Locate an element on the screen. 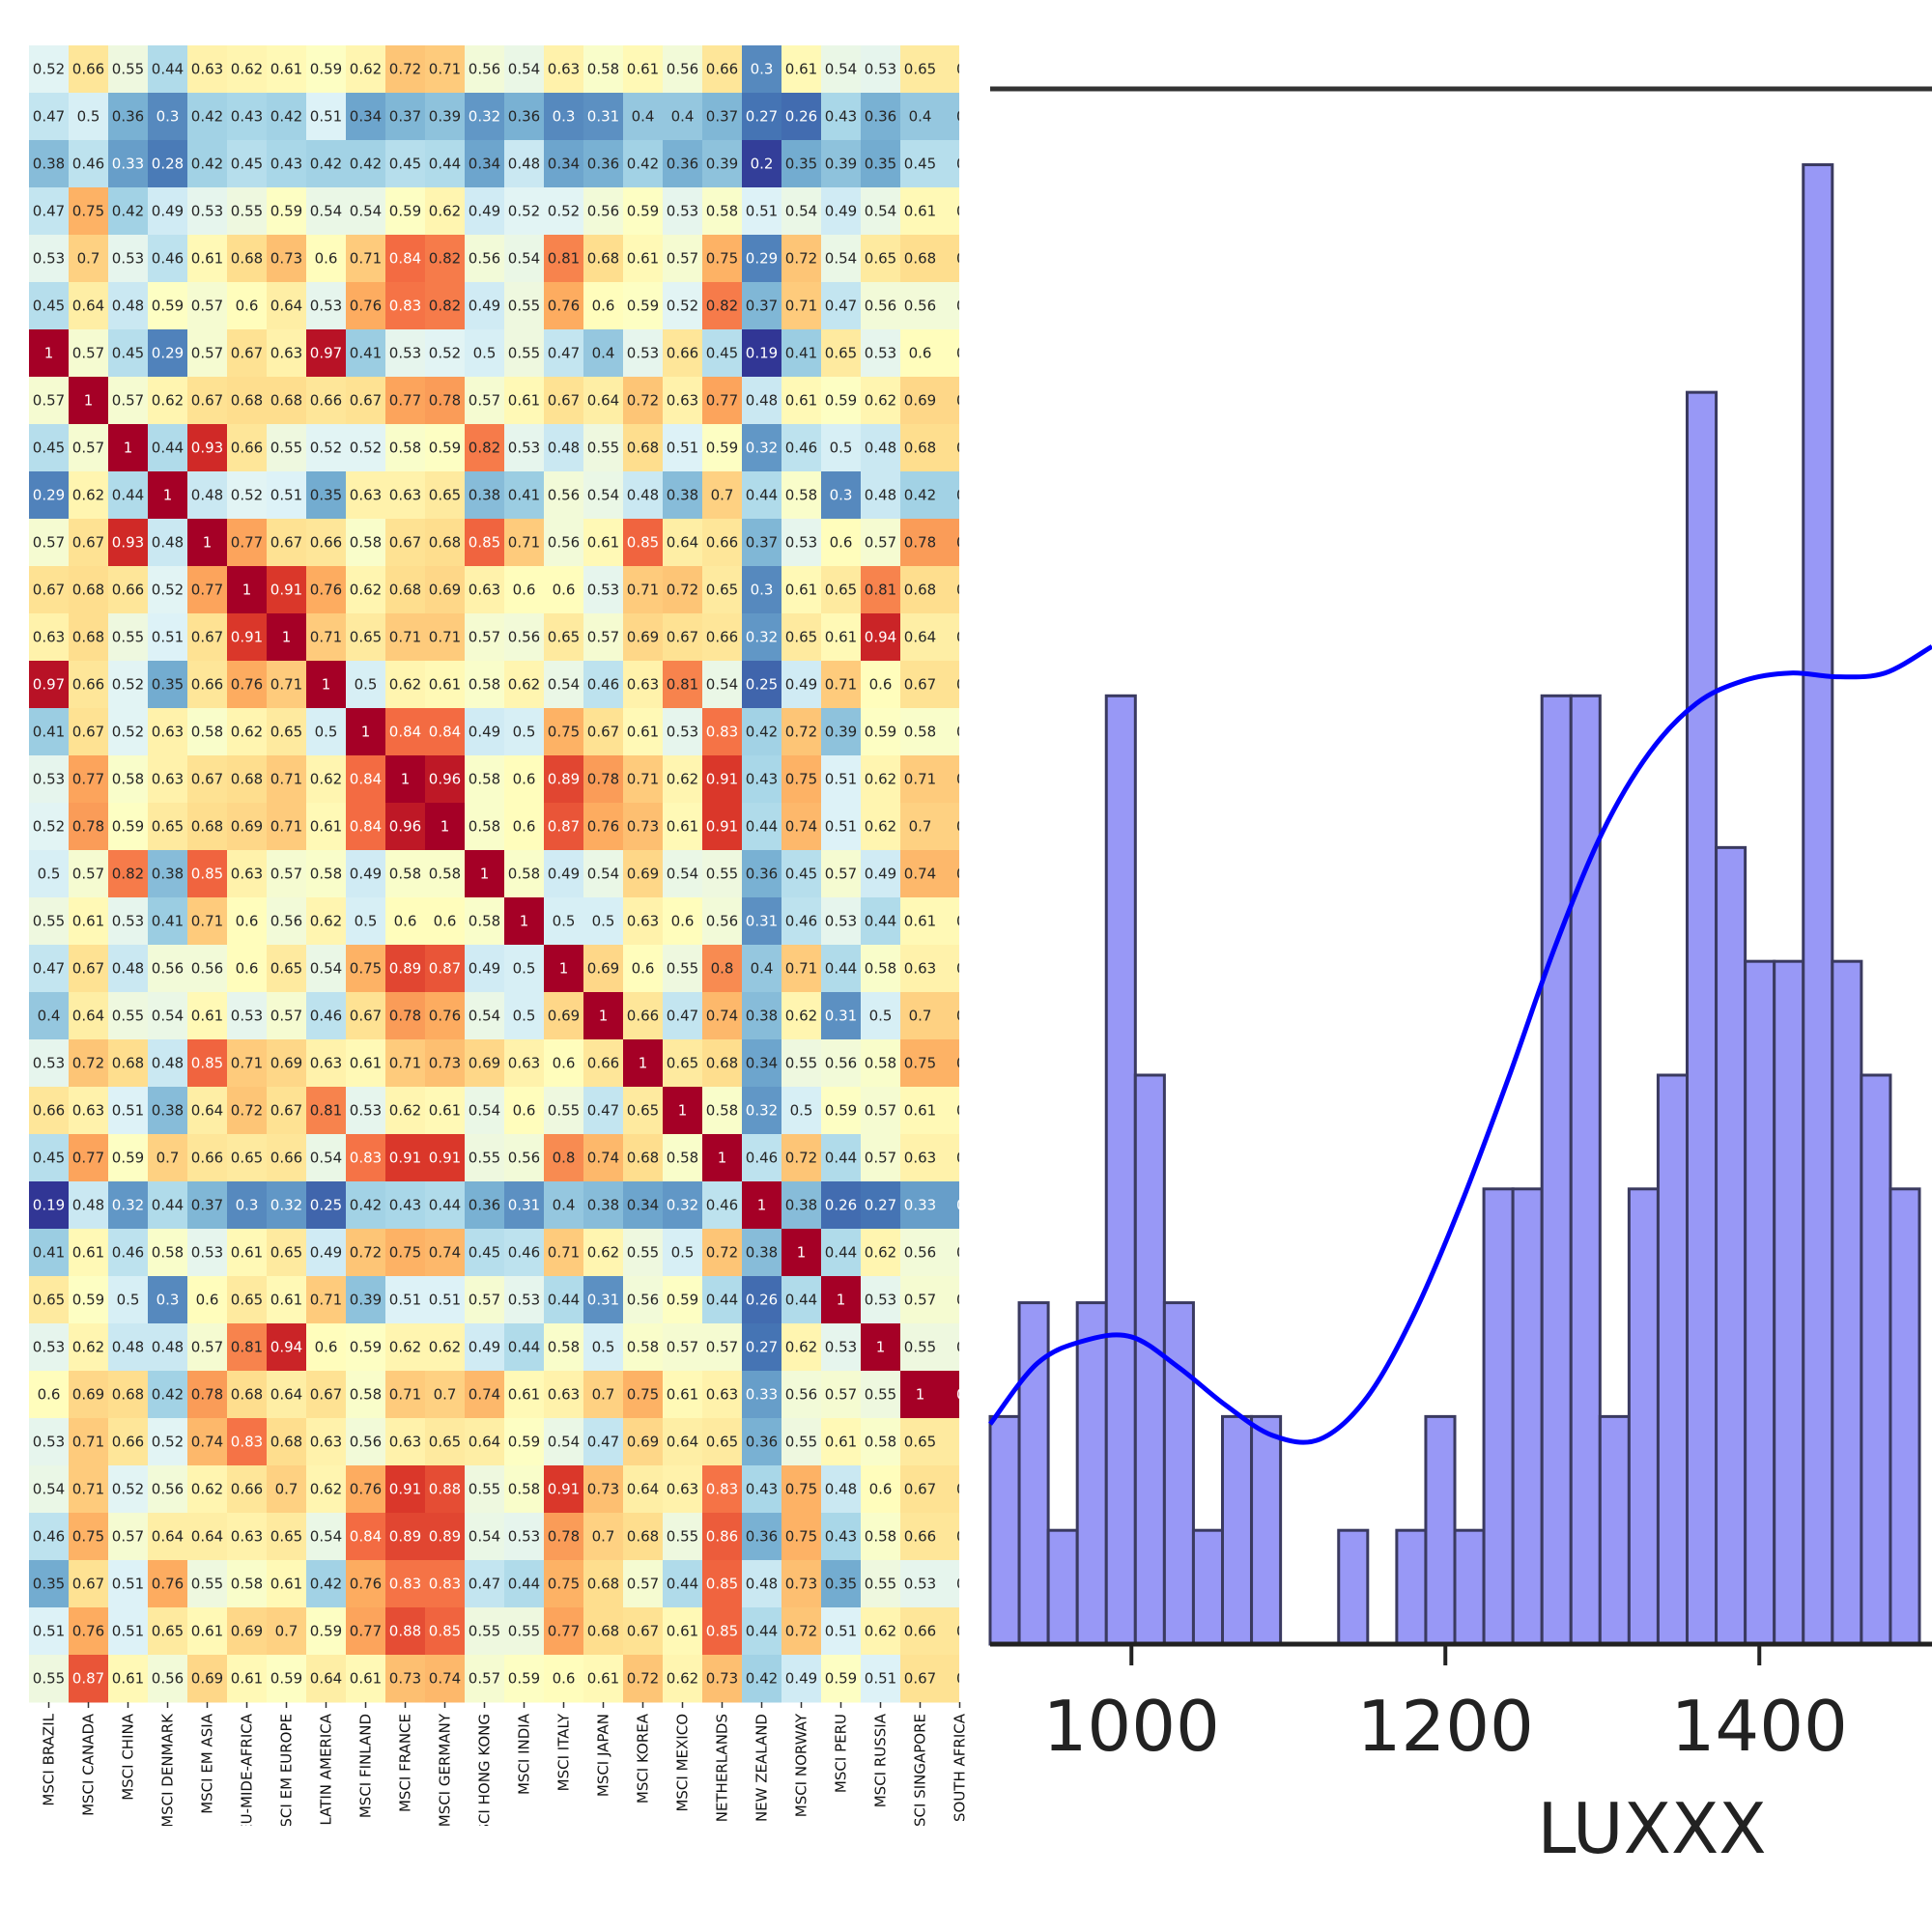 The height and width of the screenshot is (1932, 1932). heatmap-x-tick-label: MSCI NETHERLANDS is located at coordinates (722, 1788).